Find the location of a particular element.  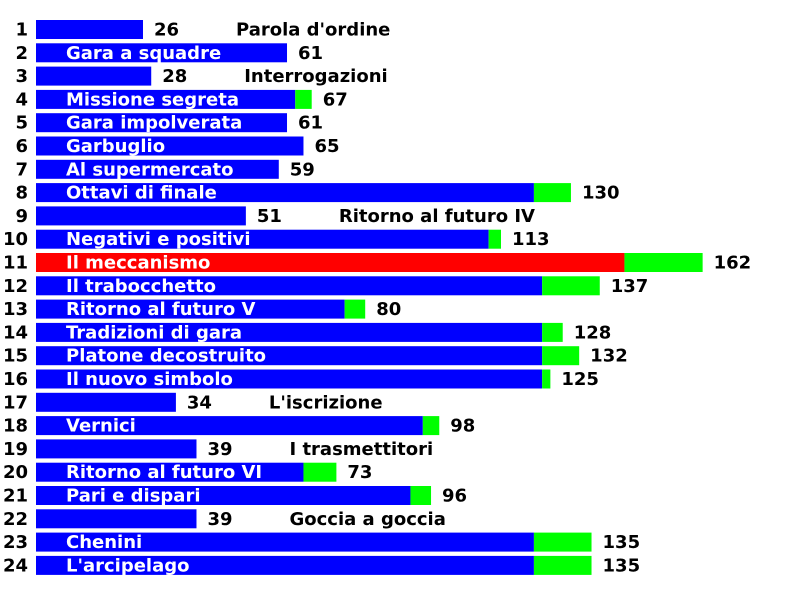

row-rank: 13 is located at coordinates (15, 309).